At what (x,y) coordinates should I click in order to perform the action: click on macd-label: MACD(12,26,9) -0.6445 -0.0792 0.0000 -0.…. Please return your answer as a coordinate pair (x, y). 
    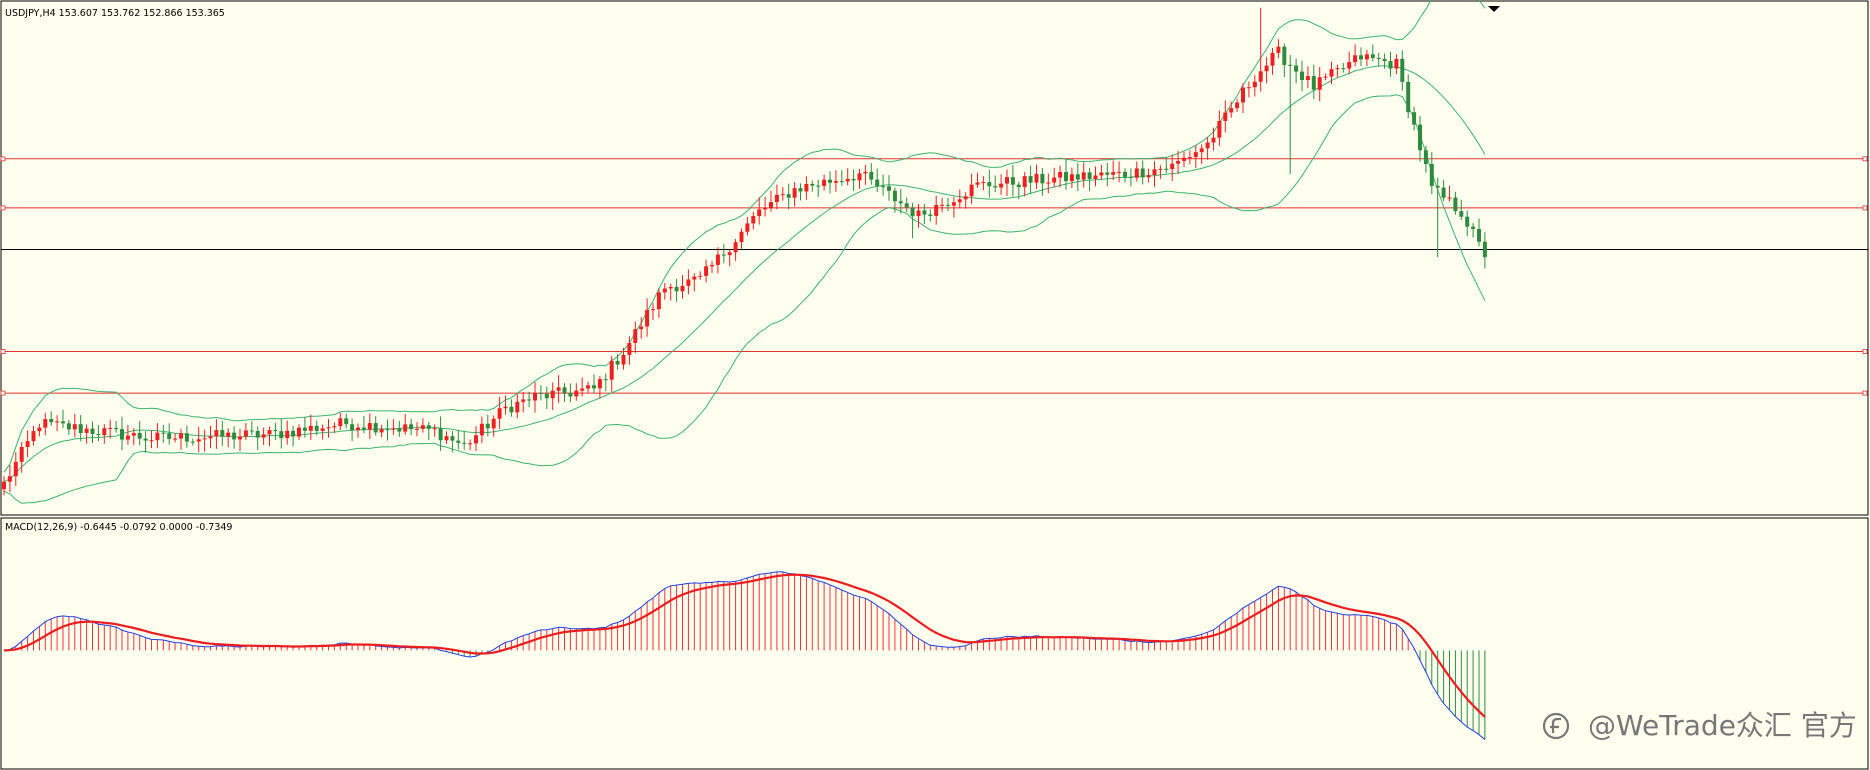
    Looking at the image, I should click on (118, 527).